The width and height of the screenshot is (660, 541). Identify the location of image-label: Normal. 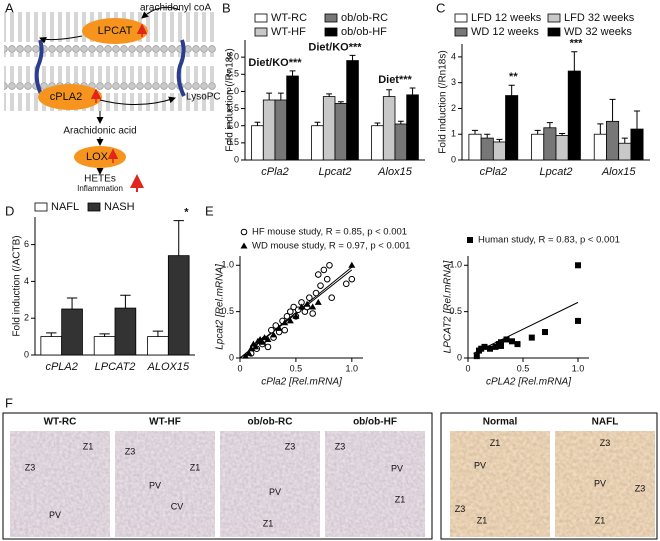
(500, 422).